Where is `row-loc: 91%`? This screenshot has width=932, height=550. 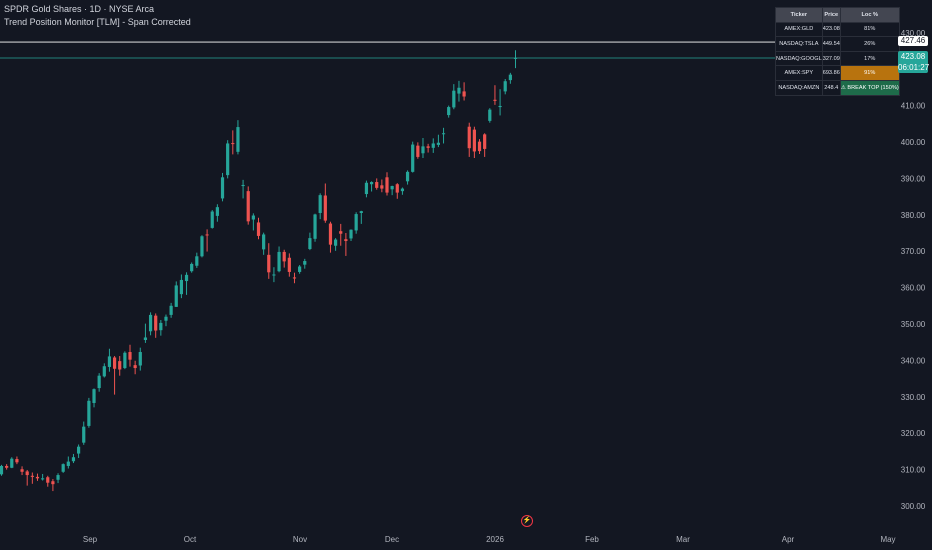
row-loc: 91% is located at coordinates (869, 73).